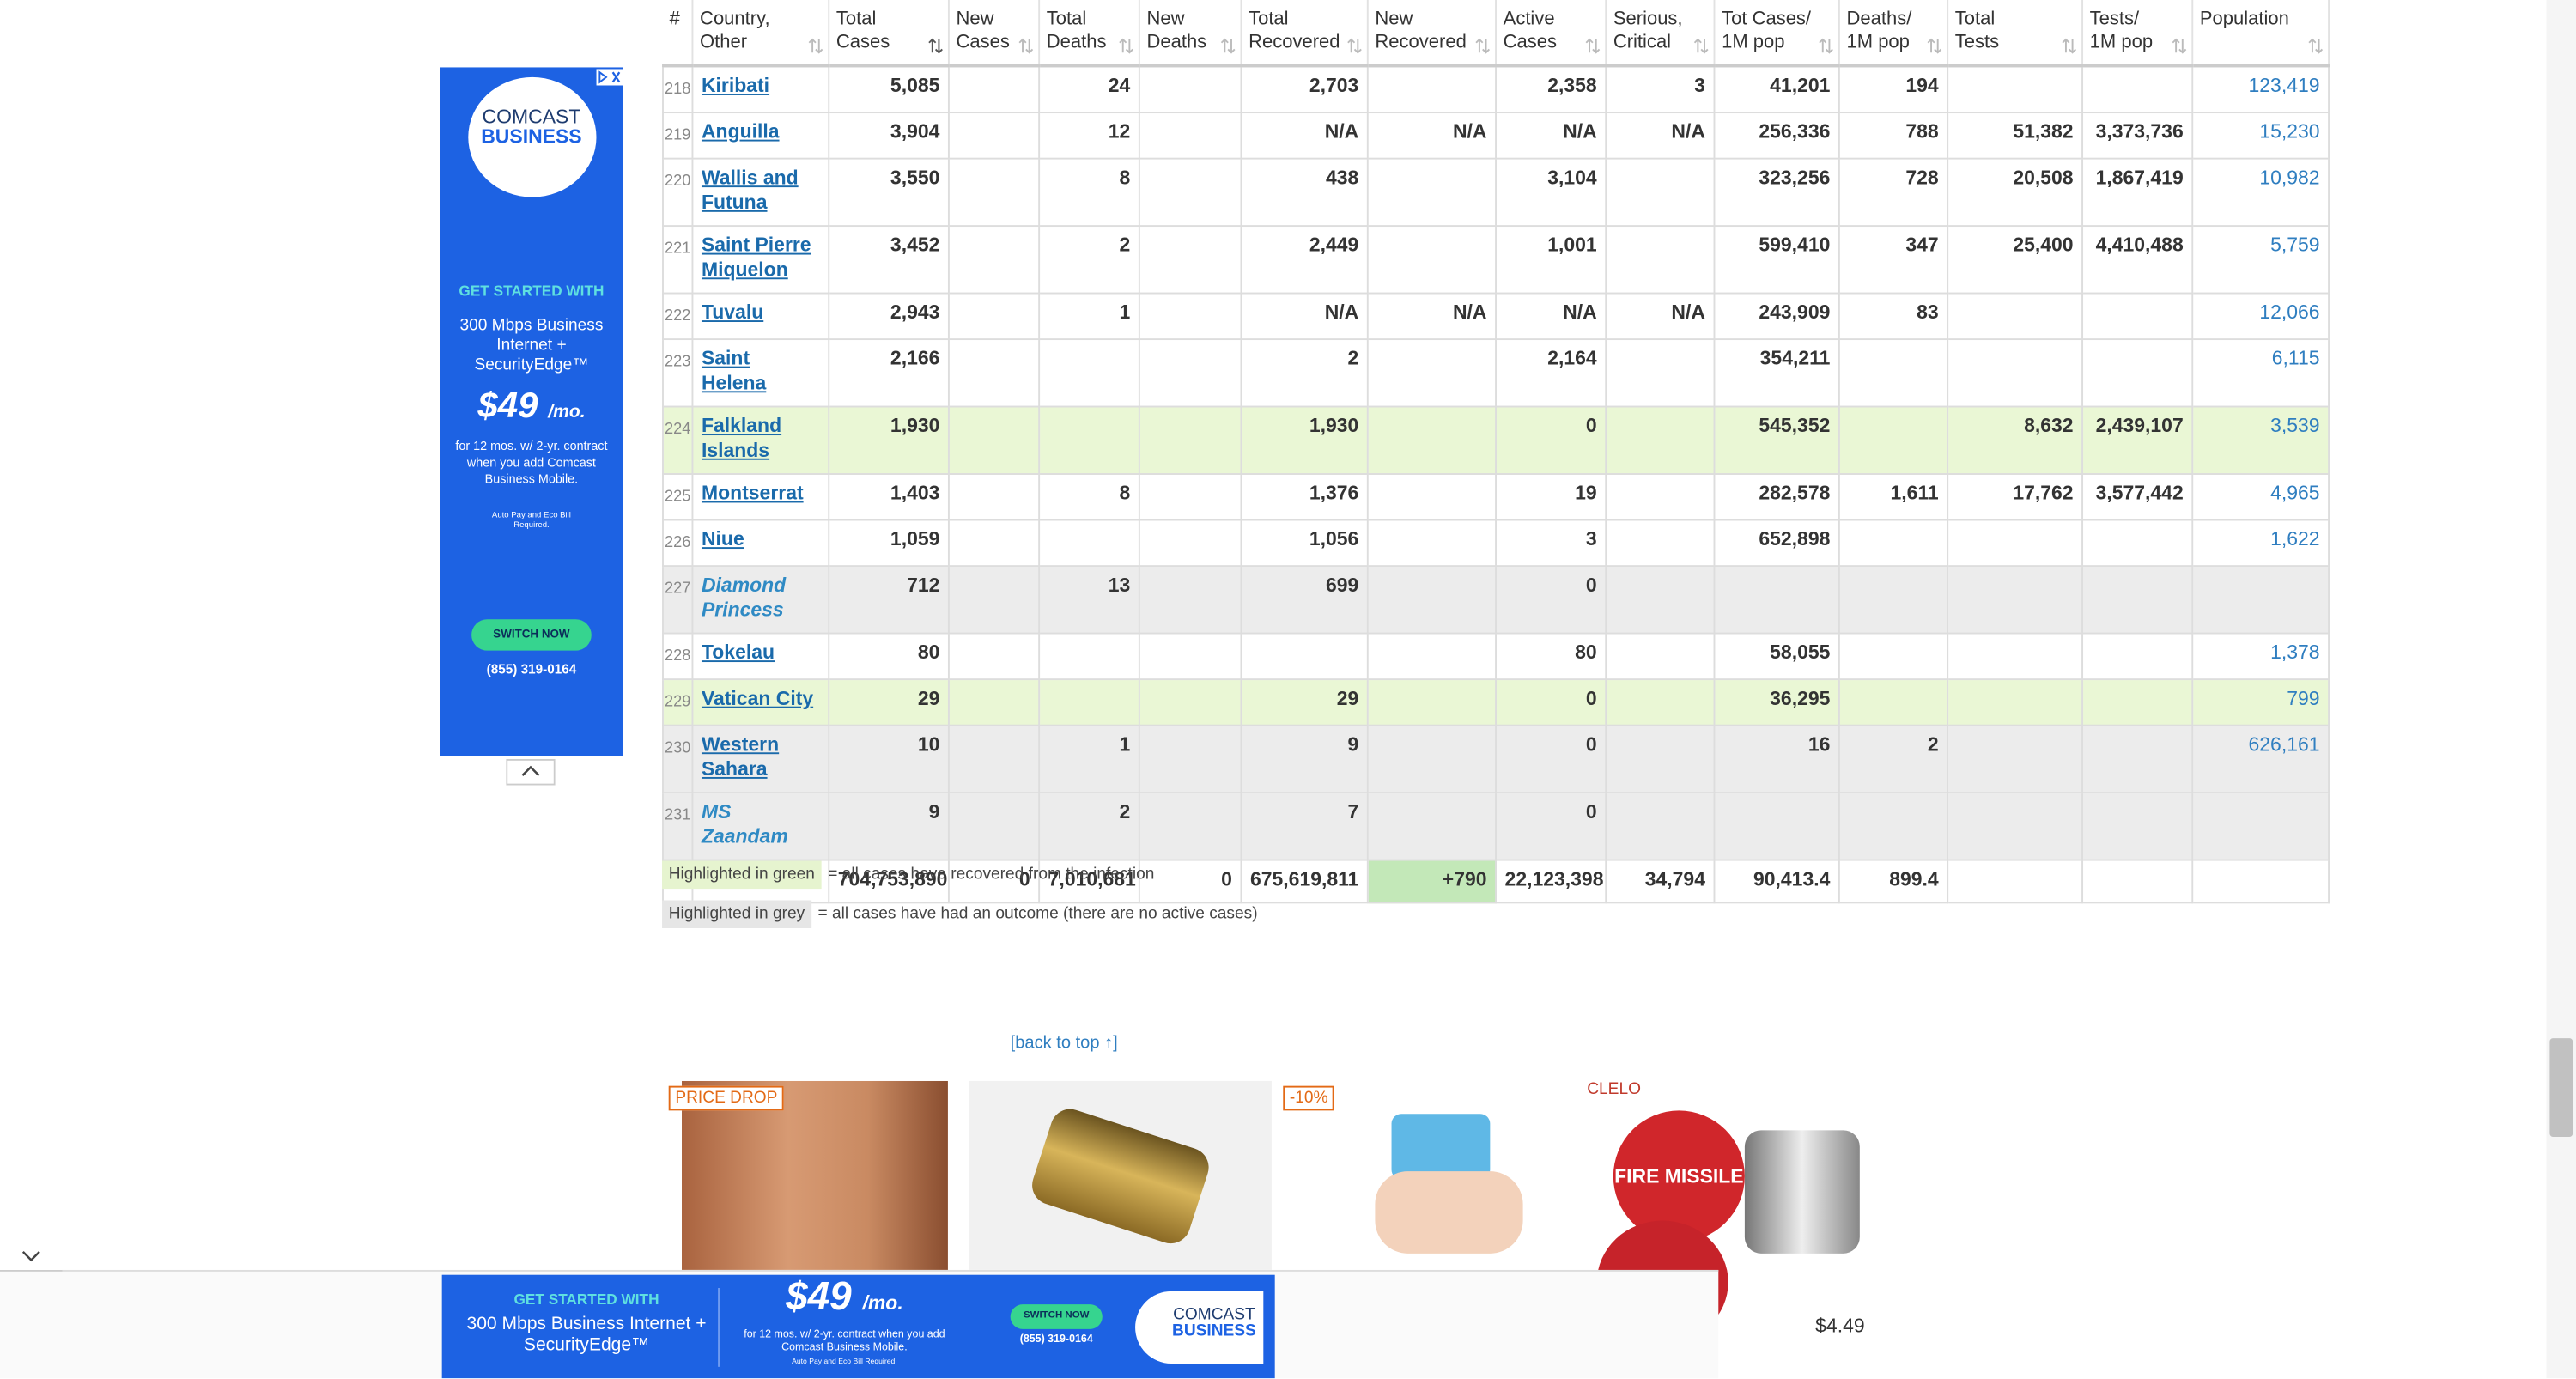 The width and height of the screenshot is (2576, 1379). What do you see at coordinates (2260, 88) in the screenshot?
I see `cell: 123,419` at bounding box center [2260, 88].